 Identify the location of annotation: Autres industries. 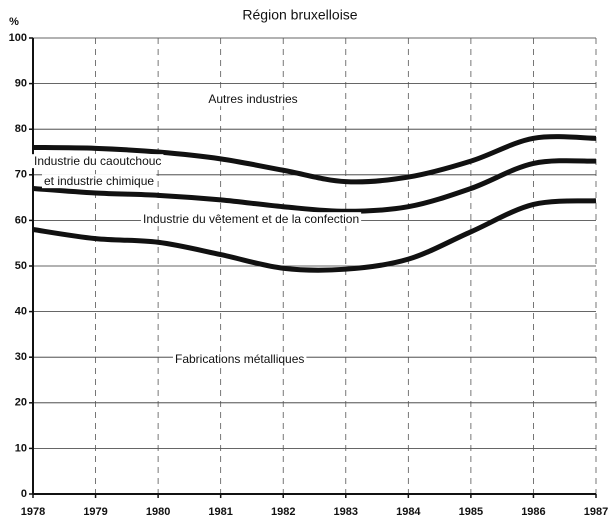
(252, 99).